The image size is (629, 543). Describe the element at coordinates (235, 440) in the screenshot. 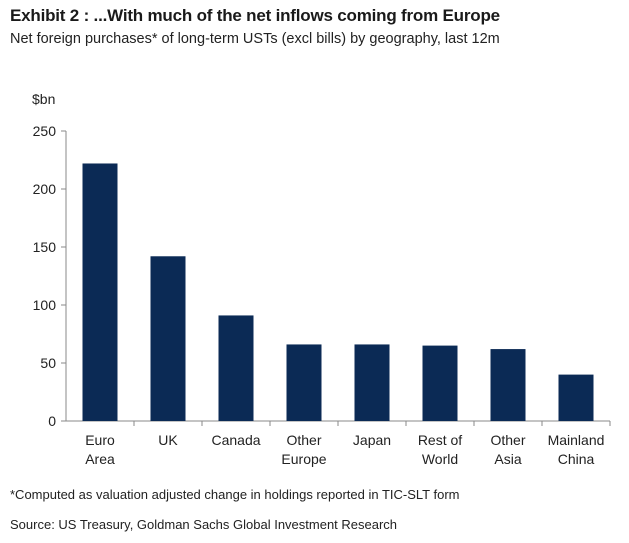

I see `x-category-label: Canada` at that location.